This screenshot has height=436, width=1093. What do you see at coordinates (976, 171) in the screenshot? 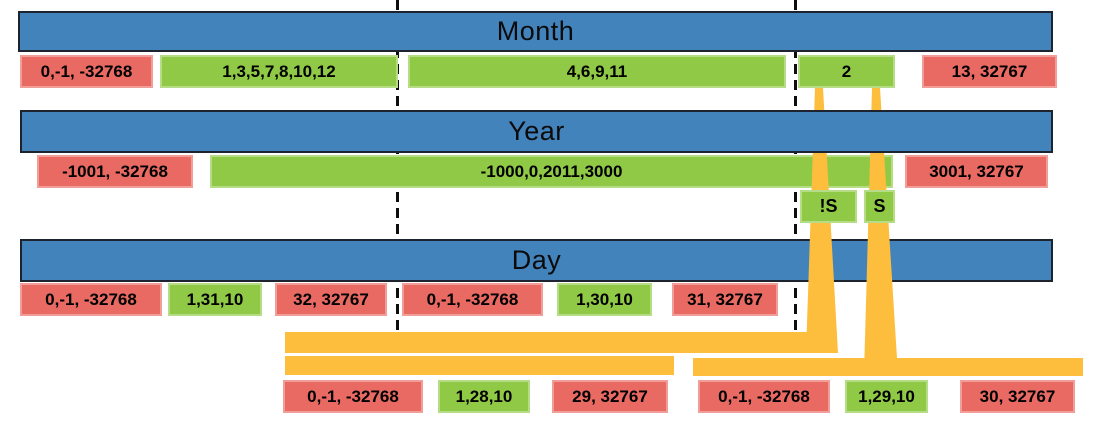
I see `year-class-invalid-high: 3001, 32767` at bounding box center [976, 171].